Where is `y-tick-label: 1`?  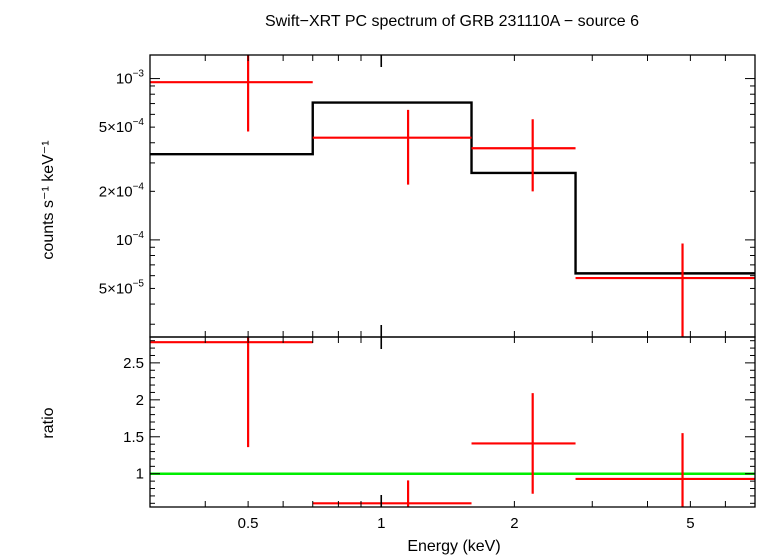
y-tick-label: 1 is located at coordinates (140, 474).